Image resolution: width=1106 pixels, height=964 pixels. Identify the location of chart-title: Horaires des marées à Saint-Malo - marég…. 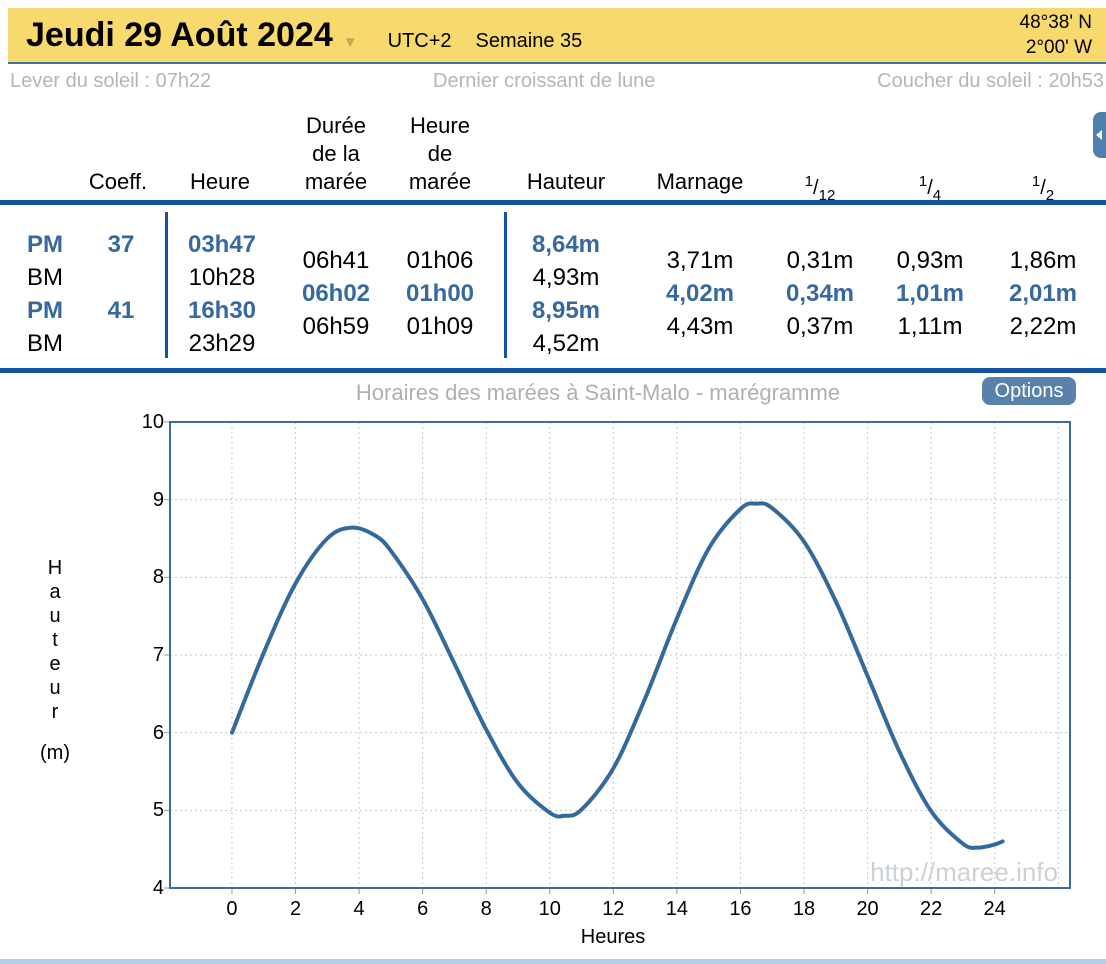
(598, 392).